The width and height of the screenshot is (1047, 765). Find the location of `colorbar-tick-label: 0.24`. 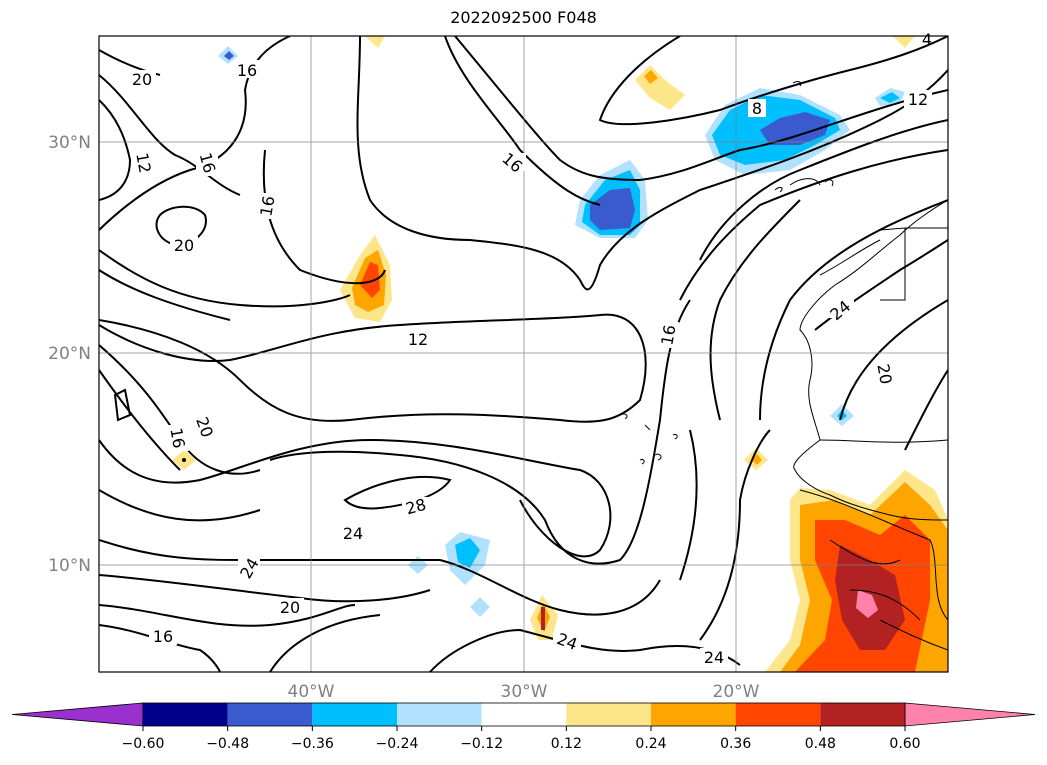

colorbar-tick-label: 0.24 is located at coordinates (650, 744).